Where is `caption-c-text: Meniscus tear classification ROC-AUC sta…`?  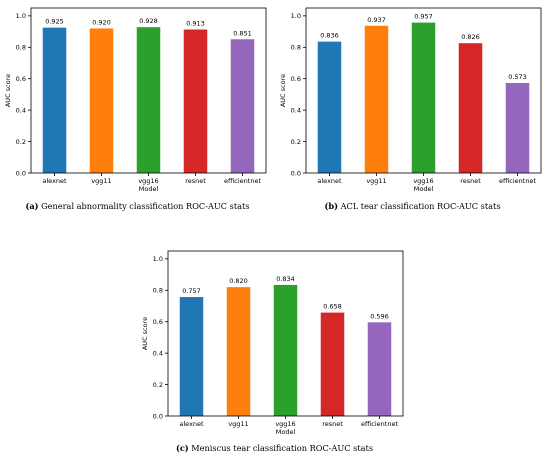 caption-c-text: Meniscus tear classification ROC-AUC sta… is located at coordinates (282, 448).